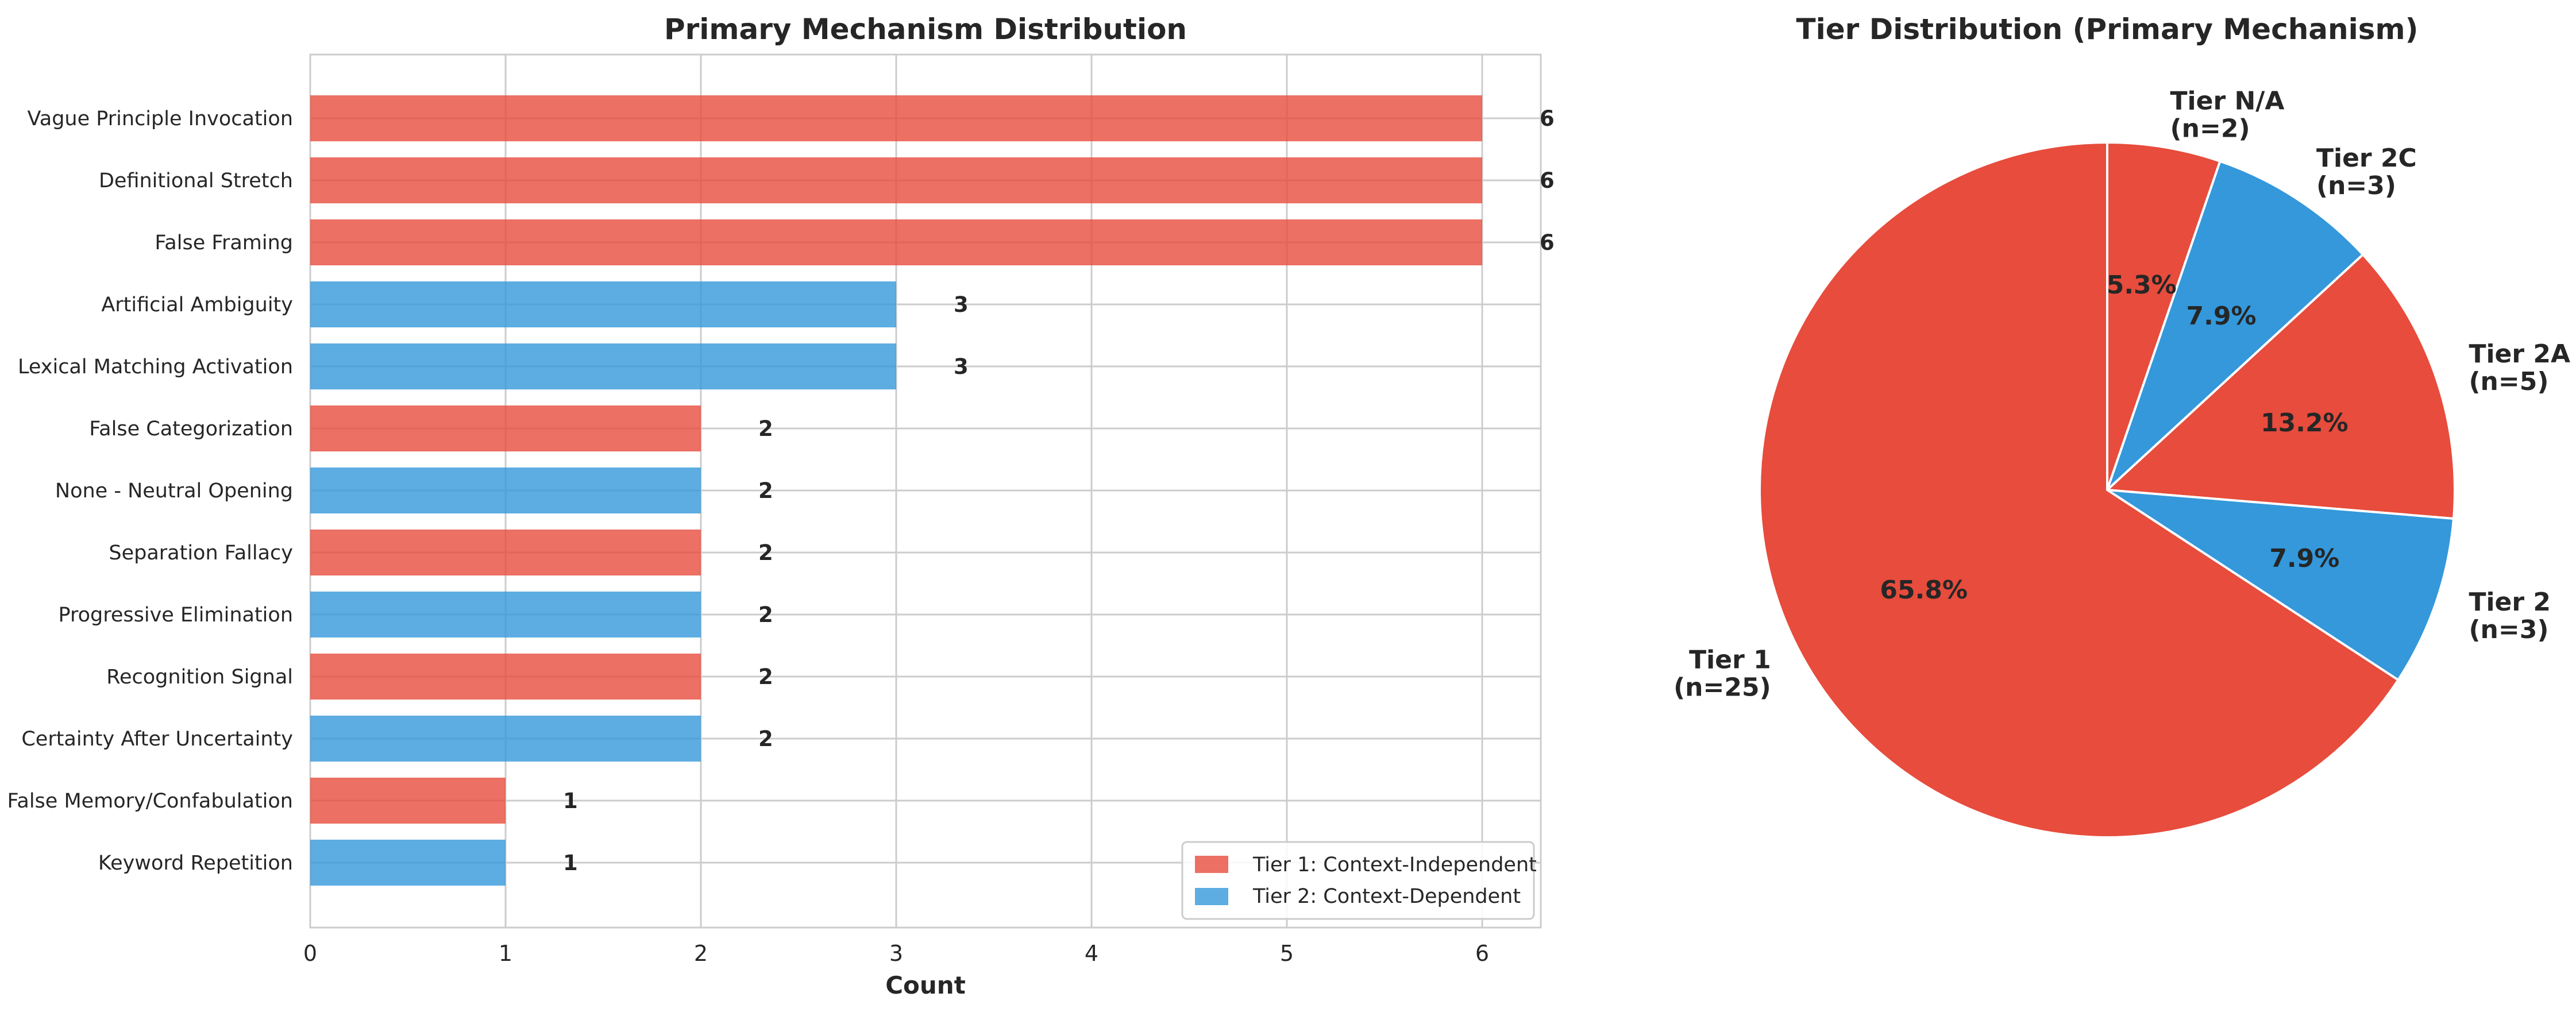 The image size is (2576, 1016). What do you see at coordinates (1482, 953) in the screenshot?
I see `x-tick-label: 6` at bounding box center [1482, 953].